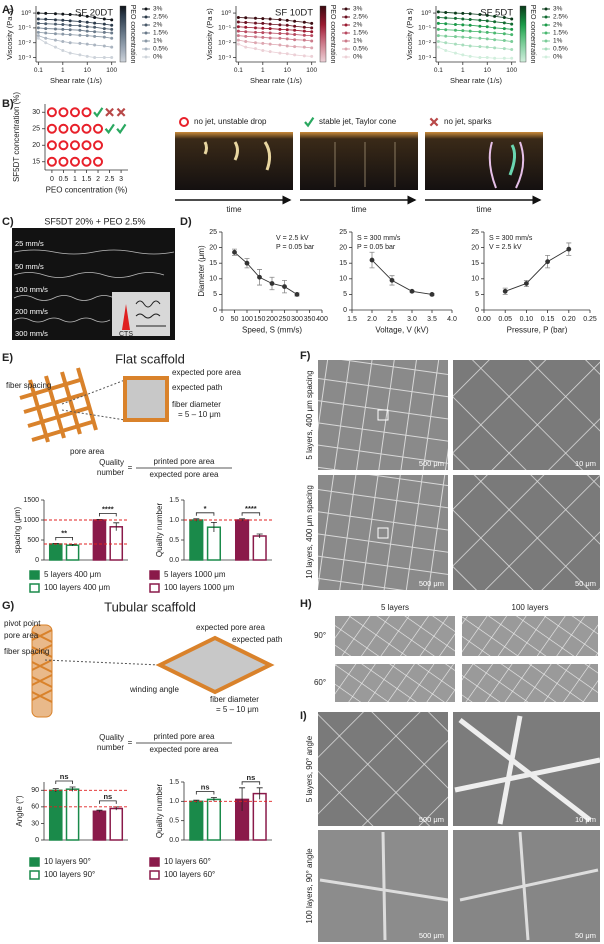  Describe the element at coordinates (569, 319) in the screenshot. I see `x-tick-label: 0.20` at that location.